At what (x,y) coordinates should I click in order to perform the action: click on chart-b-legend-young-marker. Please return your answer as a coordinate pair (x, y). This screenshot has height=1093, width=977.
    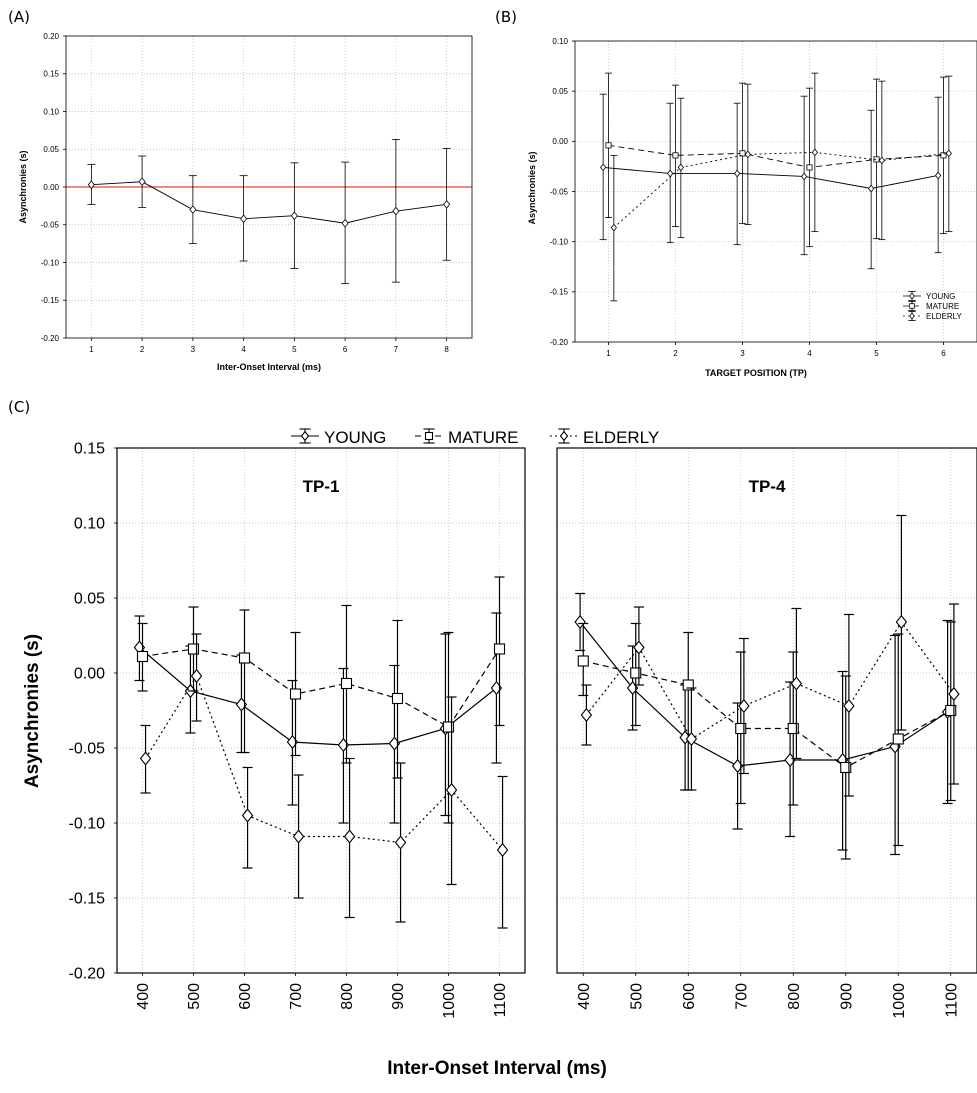
    Looking at the image, I should click on (912, 296).